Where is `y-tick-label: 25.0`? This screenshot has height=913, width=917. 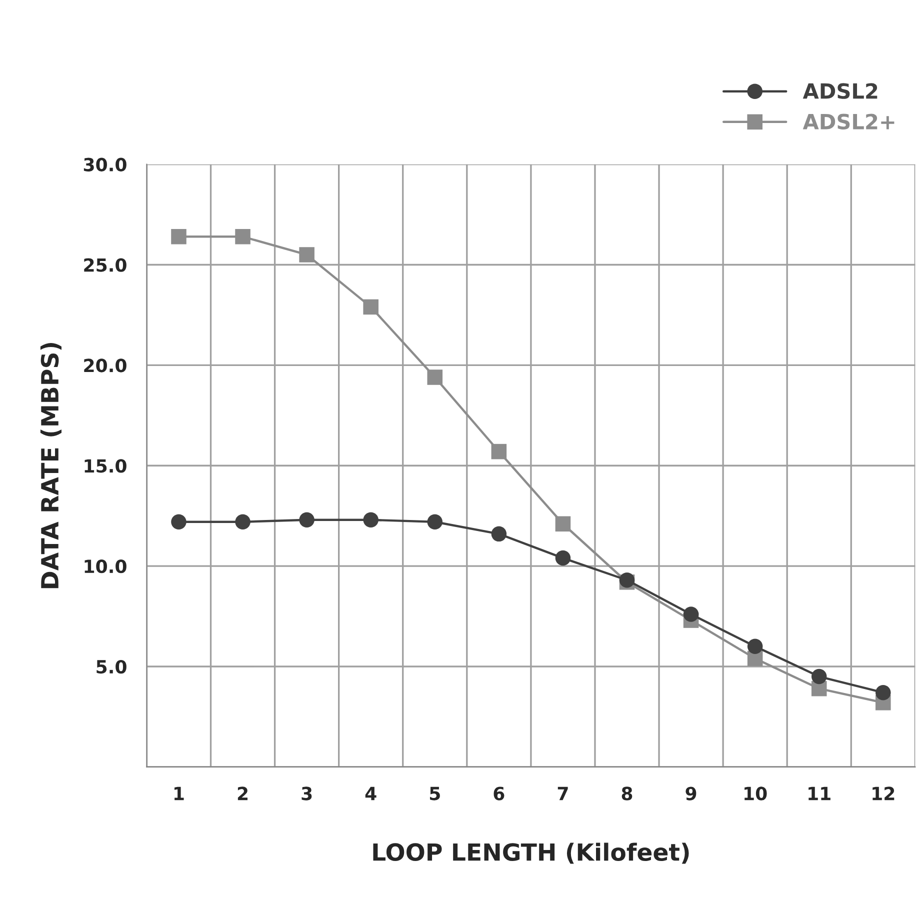 y-tick-label: 25.0 is located at coordinates (105, 265).